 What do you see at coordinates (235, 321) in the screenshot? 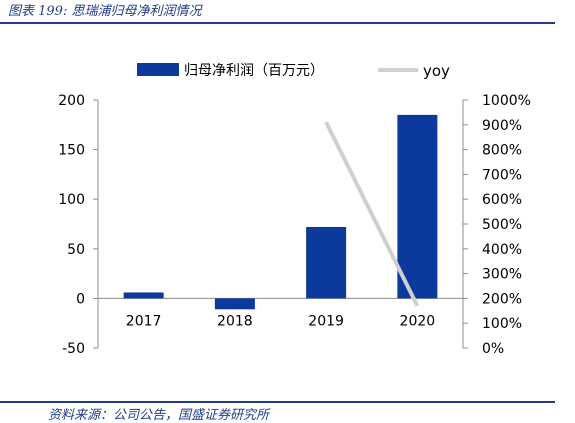
I see `category-label: 2018` at bounding box center [235, 321].